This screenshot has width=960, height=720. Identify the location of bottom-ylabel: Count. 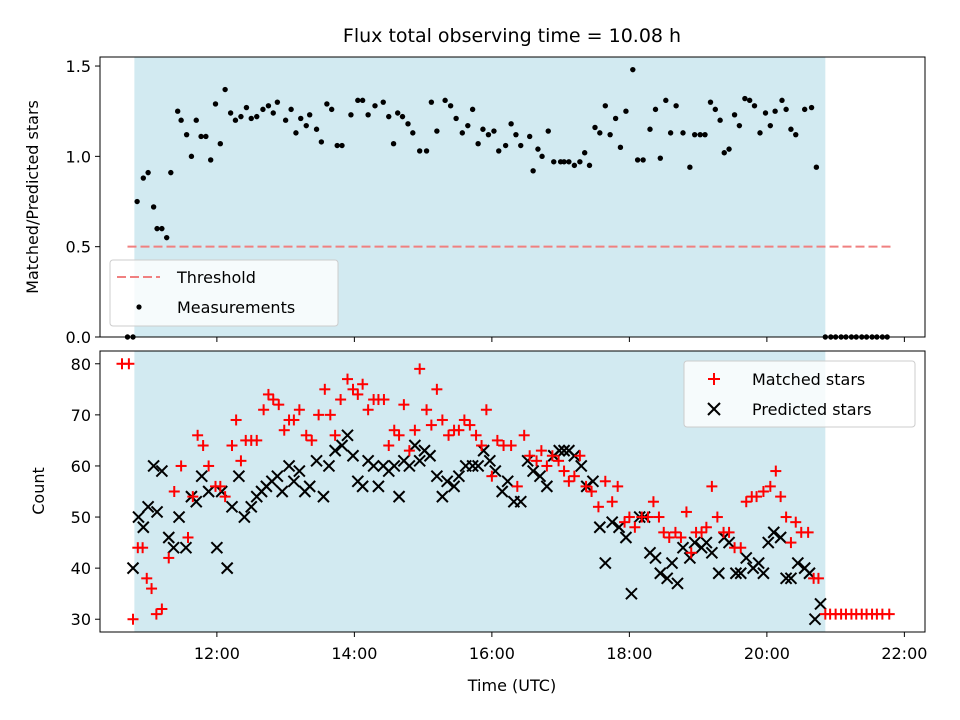
(38, 491).